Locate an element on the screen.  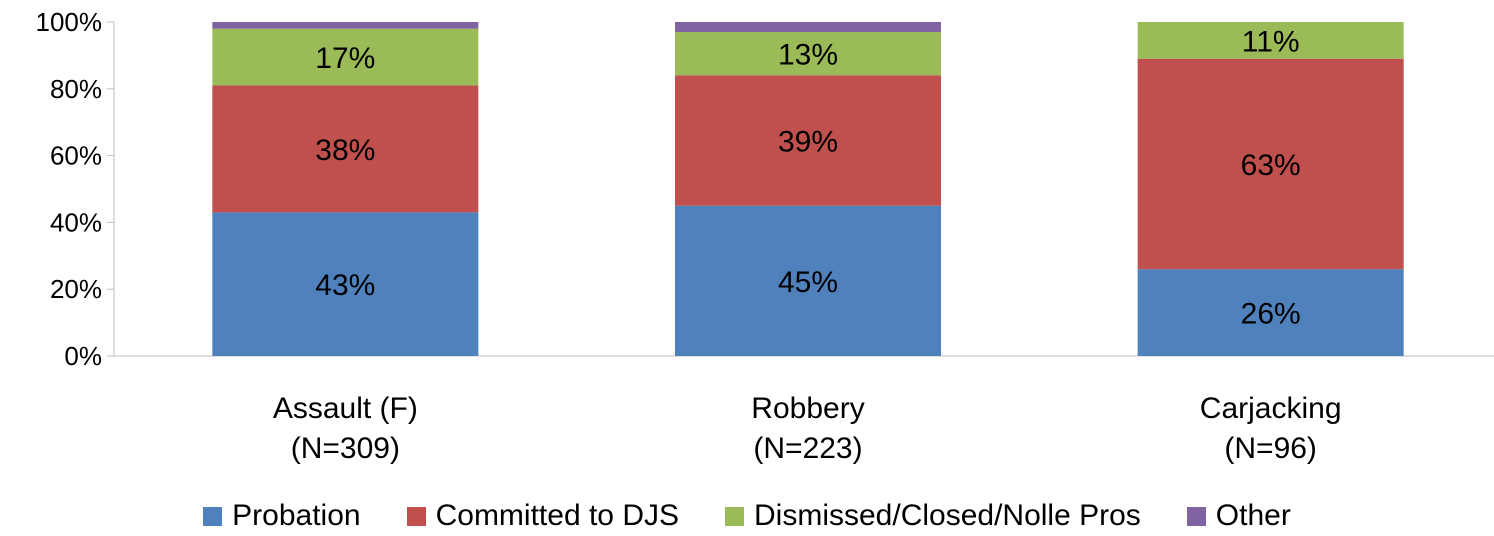
legend-item-other: Other is located at coordinates (1238, 516).